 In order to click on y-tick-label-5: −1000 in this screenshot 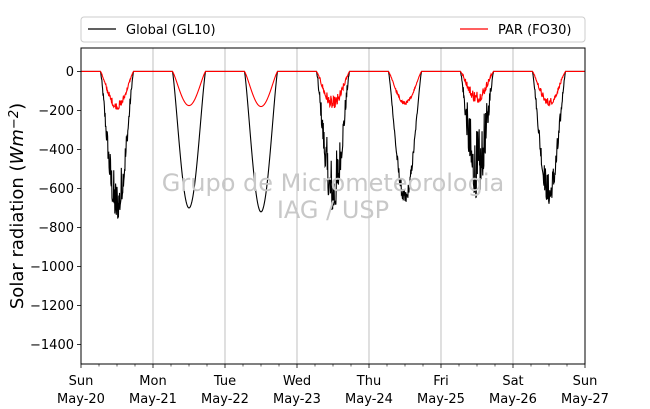, I will do `click(52, 267)`.